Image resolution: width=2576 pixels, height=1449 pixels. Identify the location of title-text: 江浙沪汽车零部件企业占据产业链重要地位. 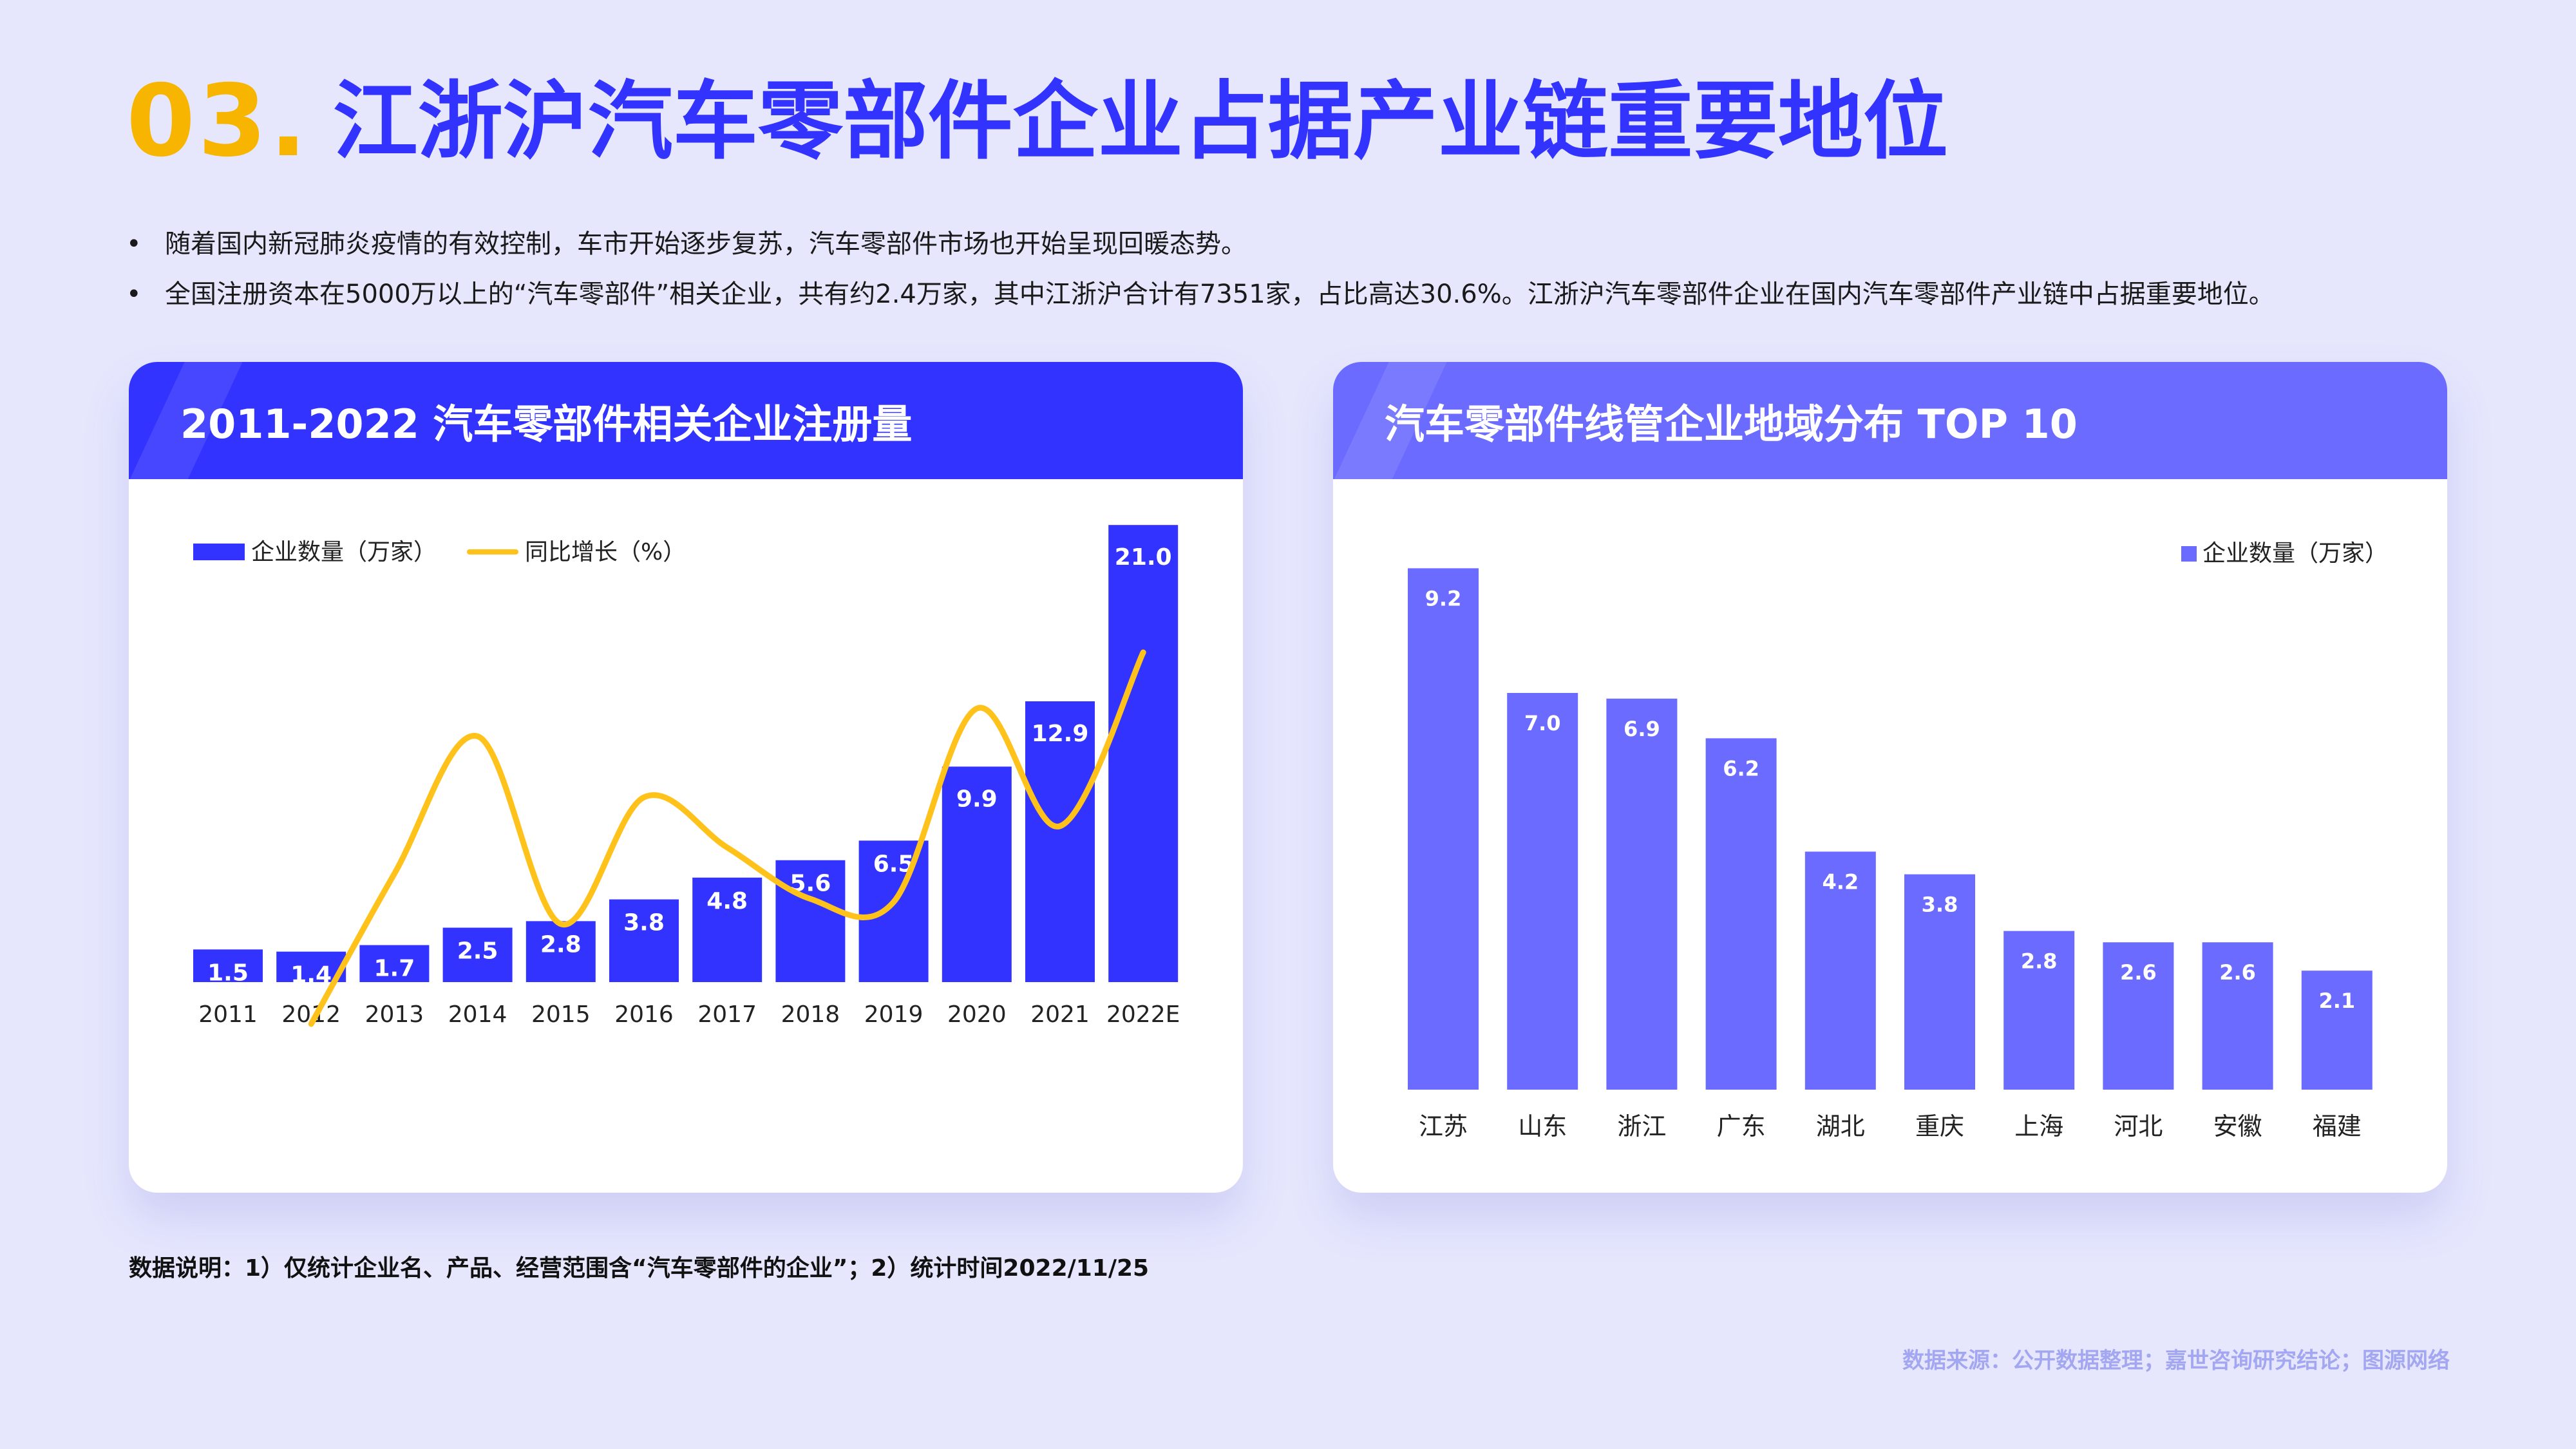
(1140, 121).